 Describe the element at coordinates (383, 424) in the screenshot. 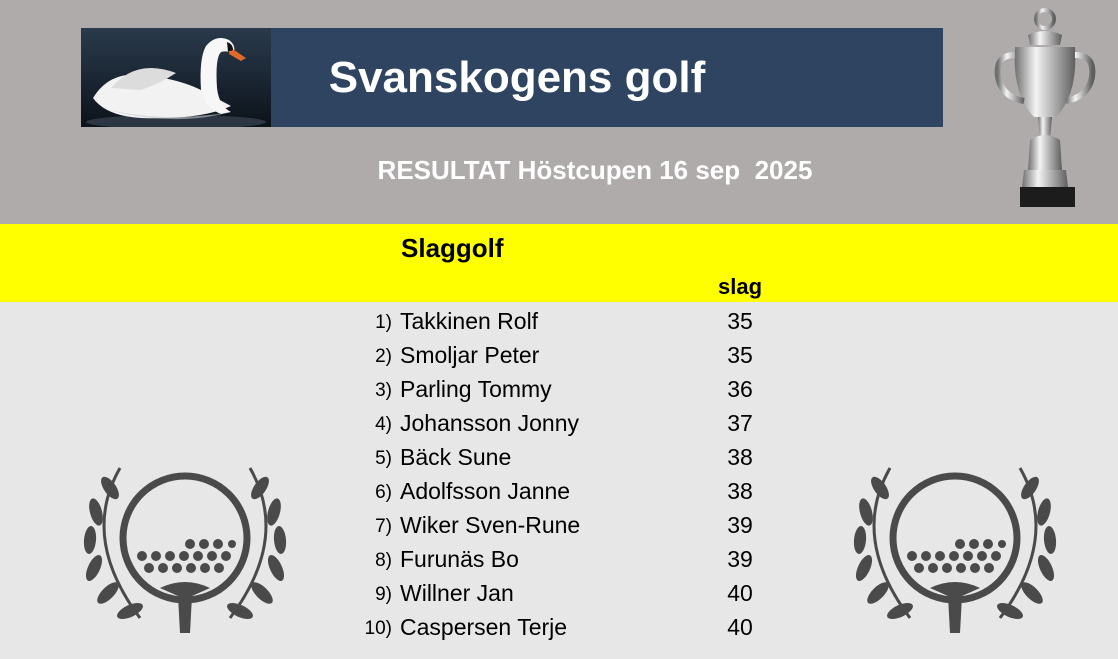

I see `rank-number: 4)` at that location.